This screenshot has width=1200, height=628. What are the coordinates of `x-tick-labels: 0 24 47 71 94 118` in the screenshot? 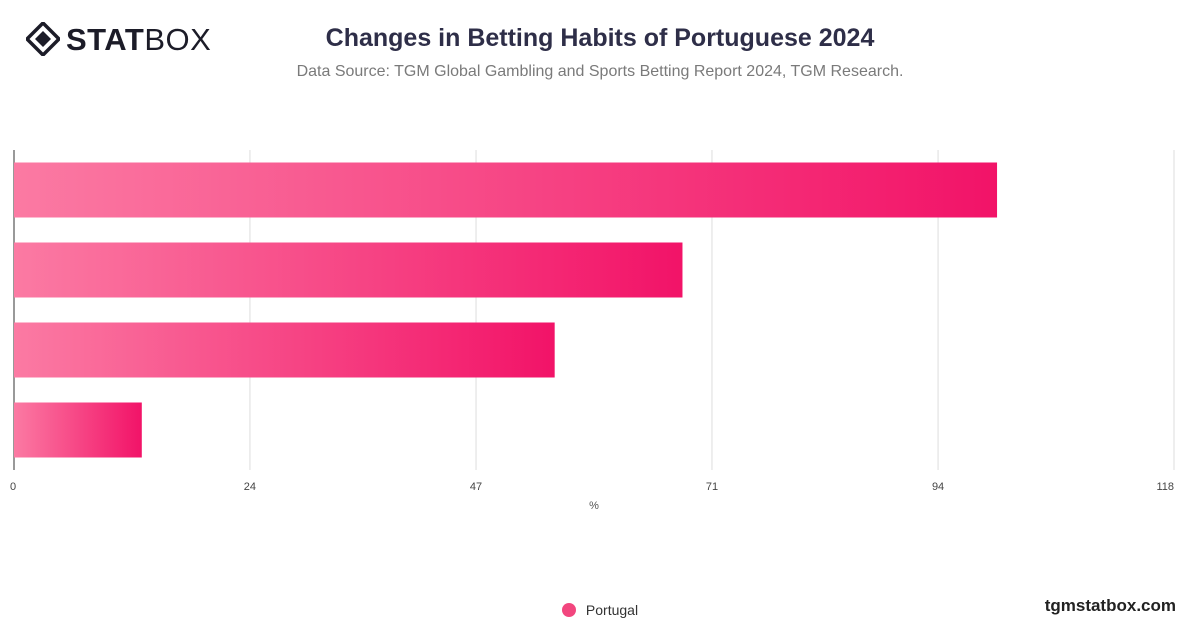 It's located at (592, 487).